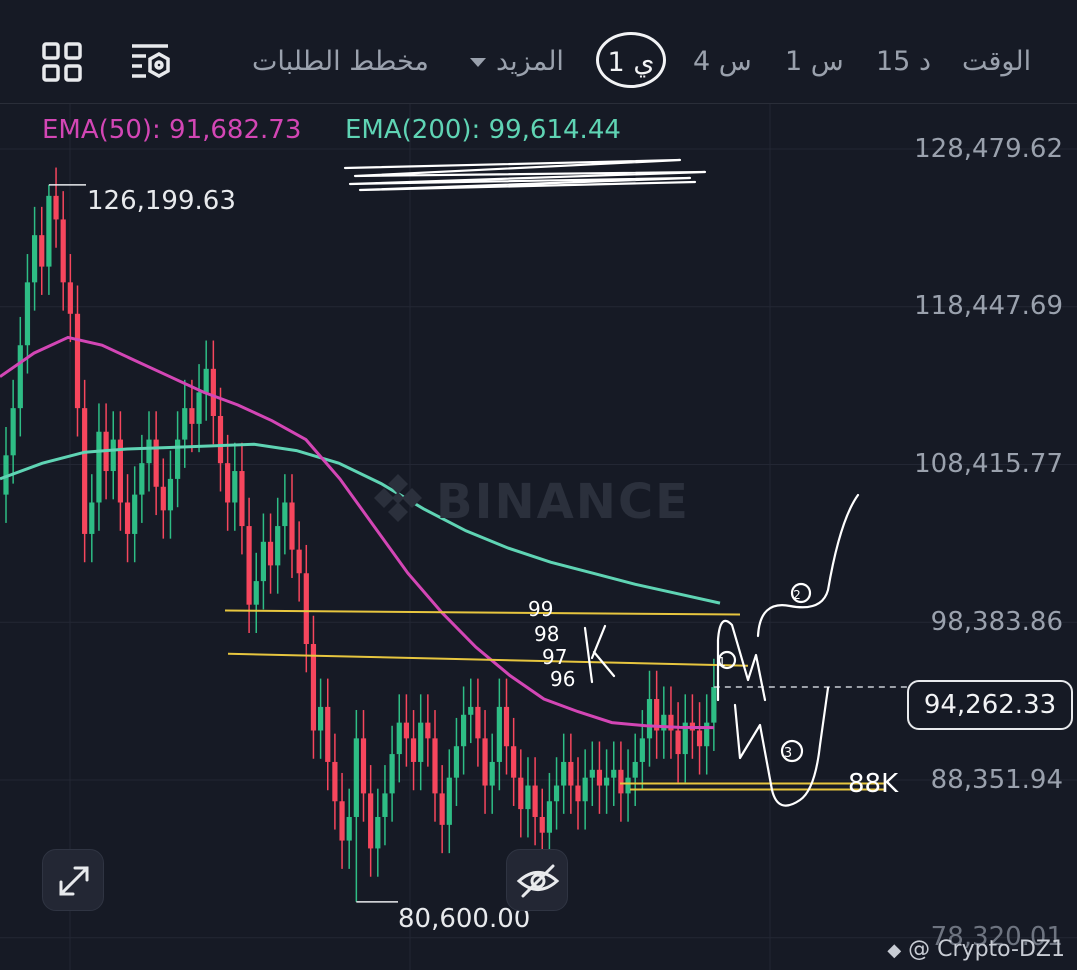 The width and height of the screenshot is (1077, 970). What do you see at coordinates (722, 61) in the screenshot?
I see `timeframe-4h: 4 س` at bounding box center [722, 61].